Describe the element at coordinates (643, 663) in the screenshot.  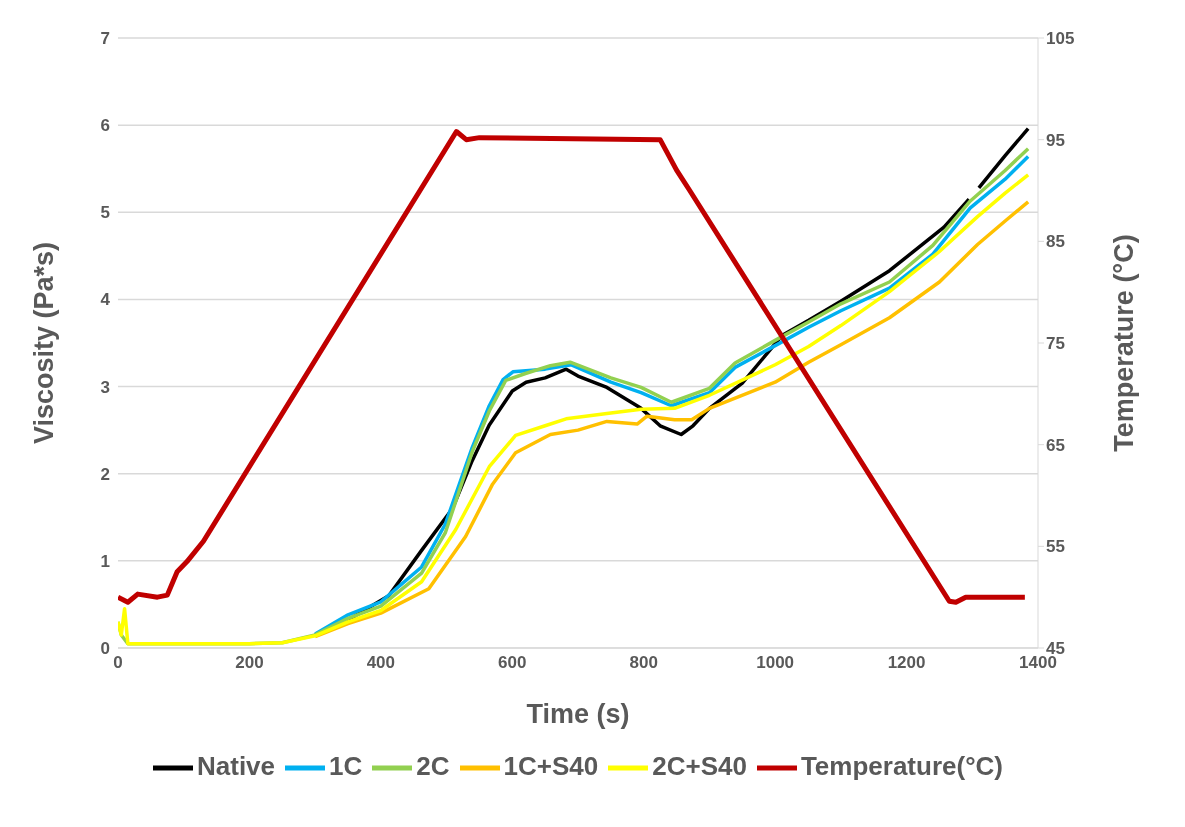
I see `x-tick-label: 800` at that location.